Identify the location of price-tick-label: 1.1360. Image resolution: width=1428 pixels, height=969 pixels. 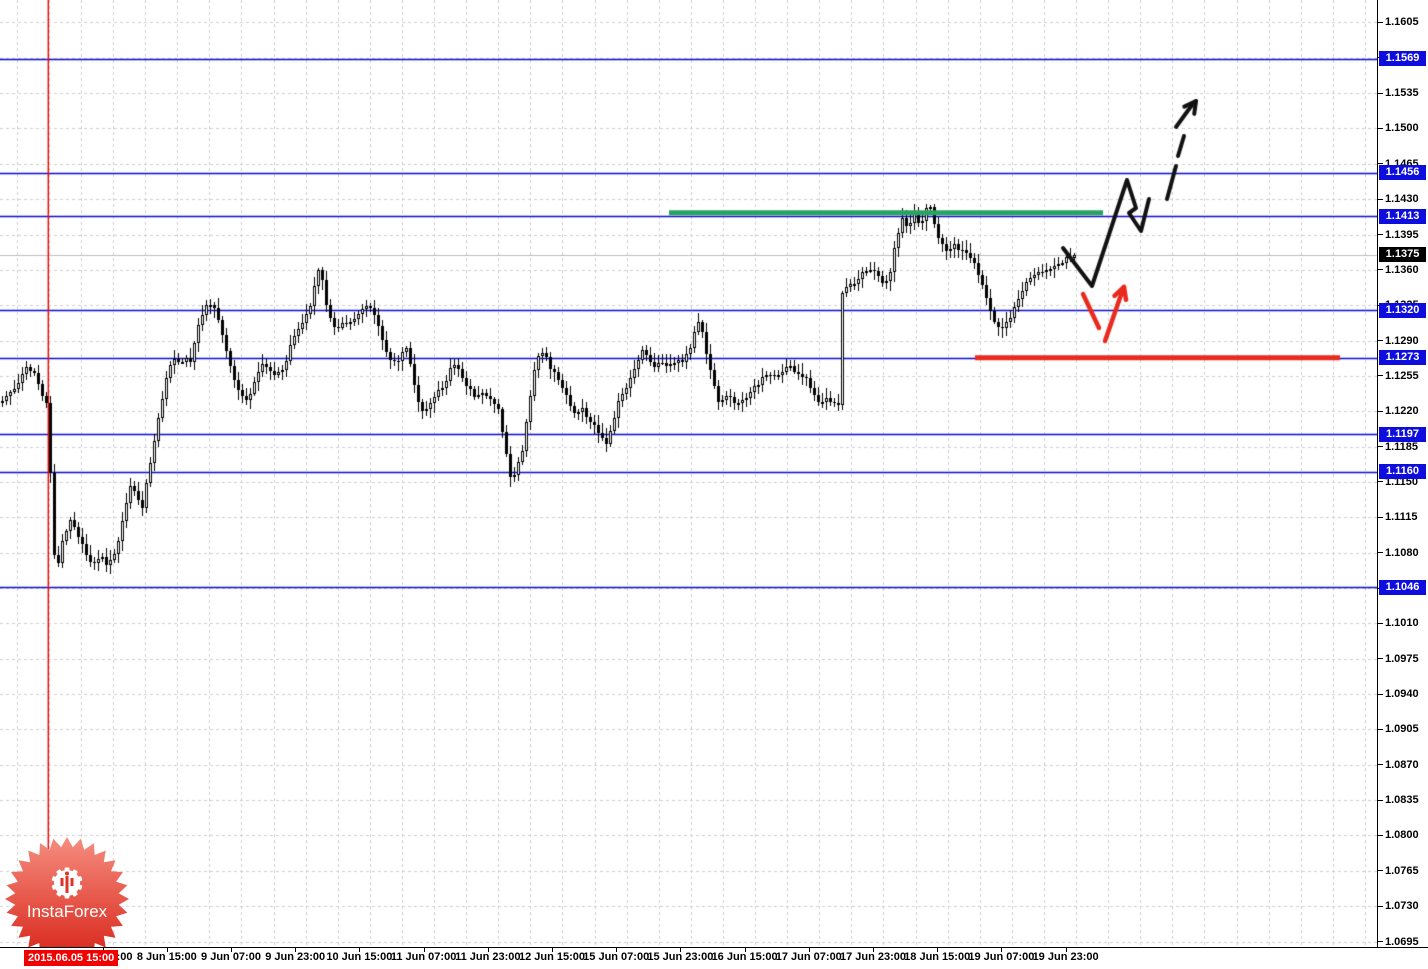
(1402, 269).